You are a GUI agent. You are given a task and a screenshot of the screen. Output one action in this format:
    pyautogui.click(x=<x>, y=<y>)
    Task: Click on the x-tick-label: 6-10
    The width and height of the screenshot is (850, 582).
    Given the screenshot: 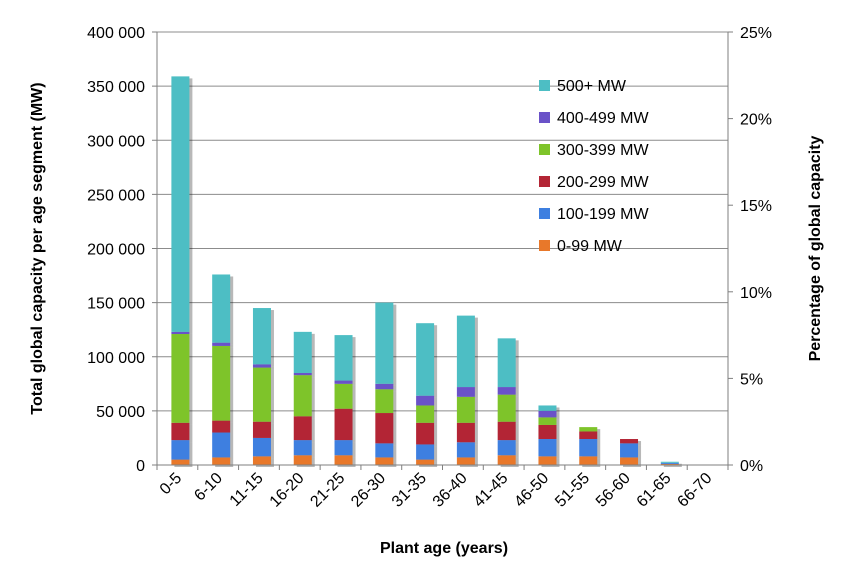 What is the action you would take?
    pyautogui.click(x=208, y=487)
    